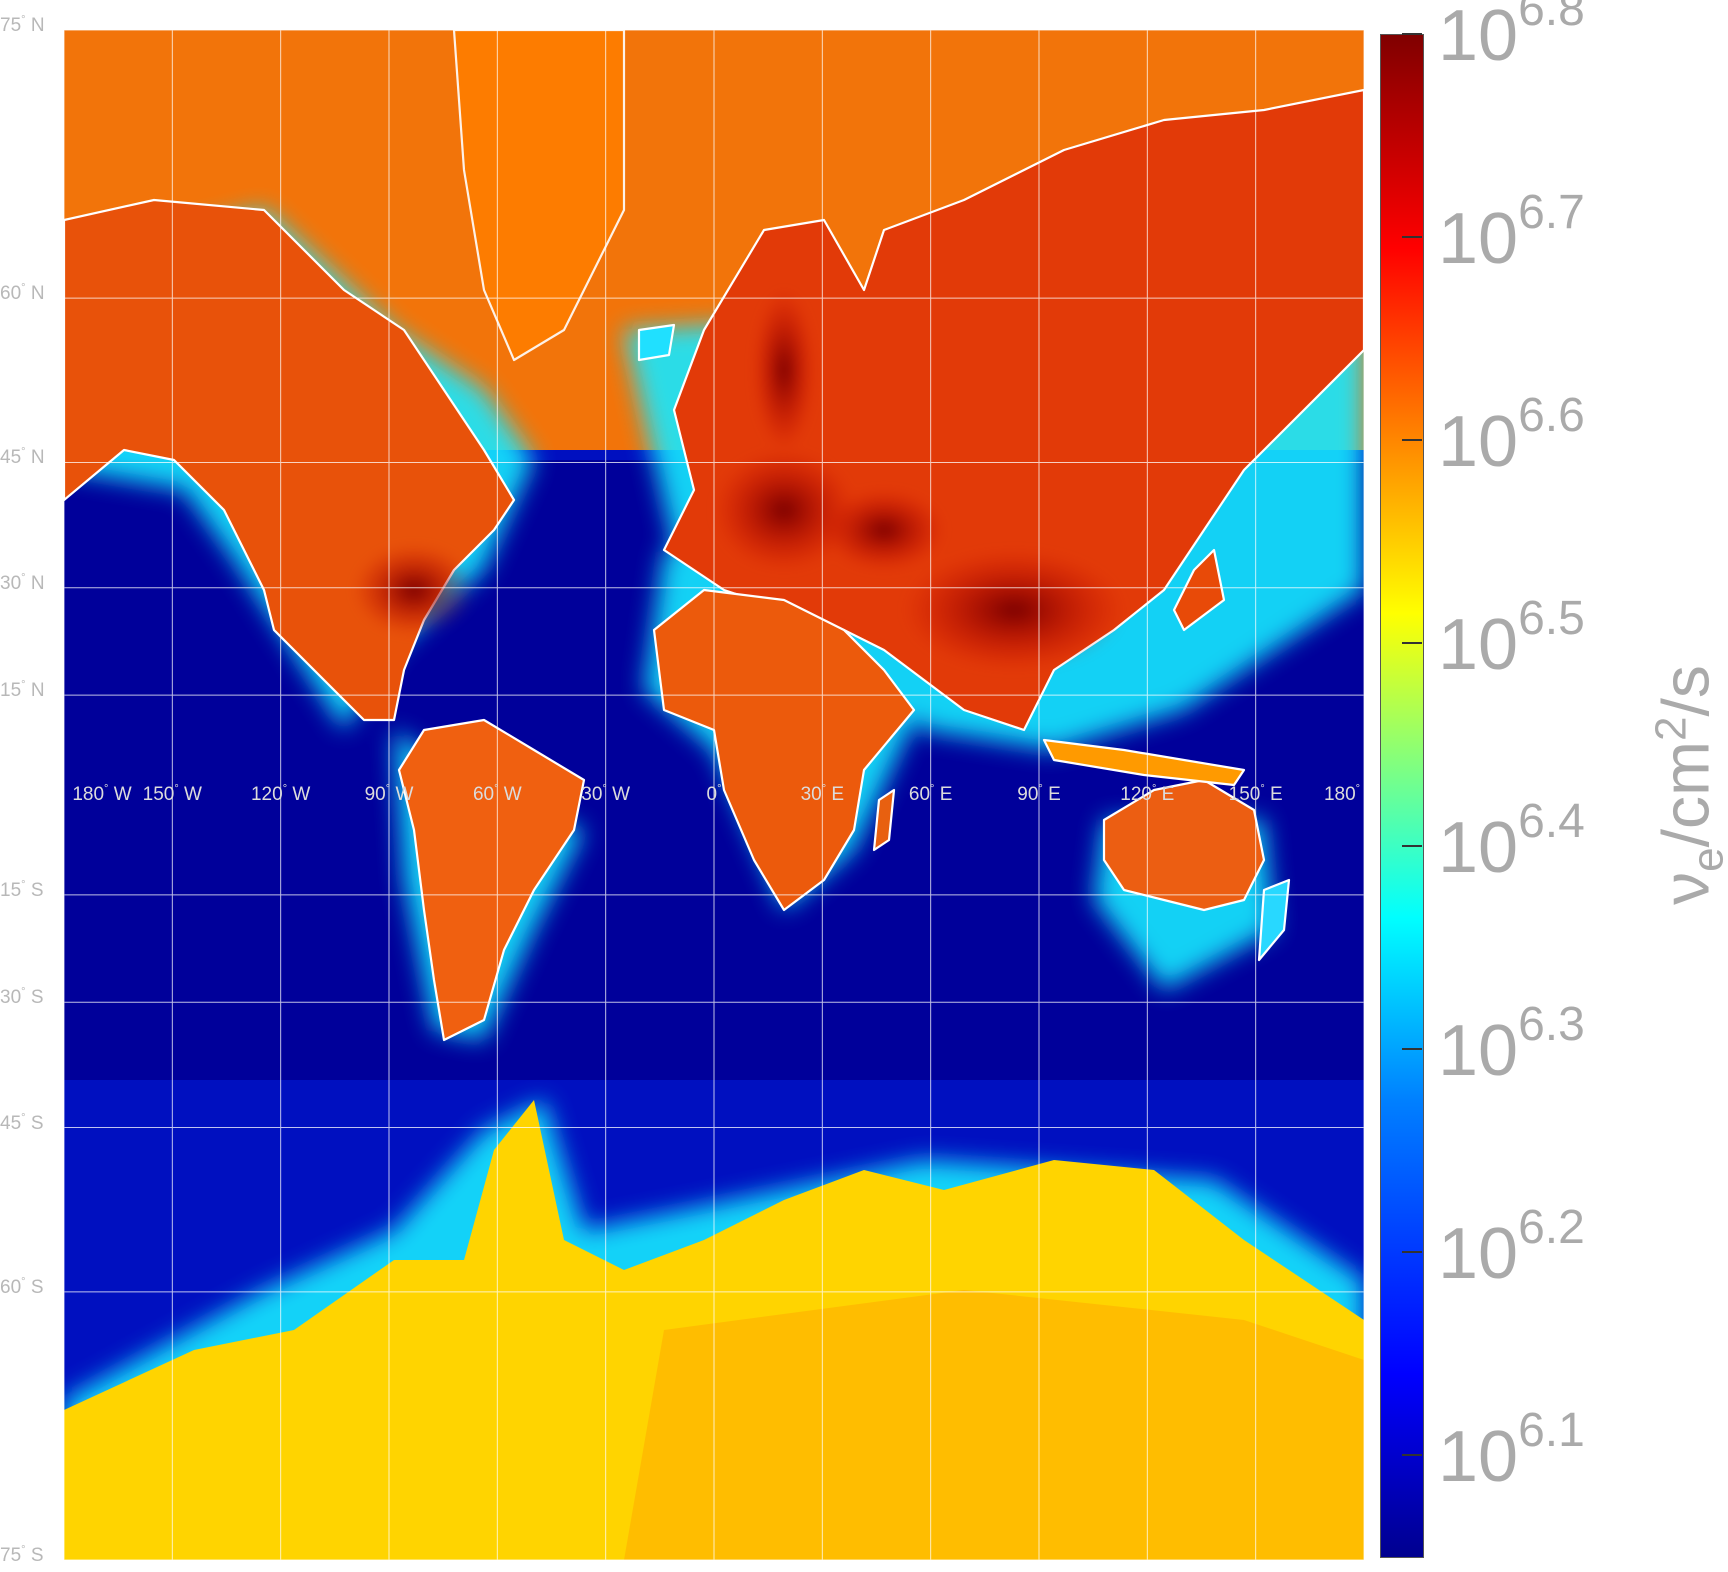 Image resolution: width=1728 pixels, height=1572 pixels. Describe the element at coordinates (22, 25) in the screenshot. I see `latitude-label: 75° N` at that location.